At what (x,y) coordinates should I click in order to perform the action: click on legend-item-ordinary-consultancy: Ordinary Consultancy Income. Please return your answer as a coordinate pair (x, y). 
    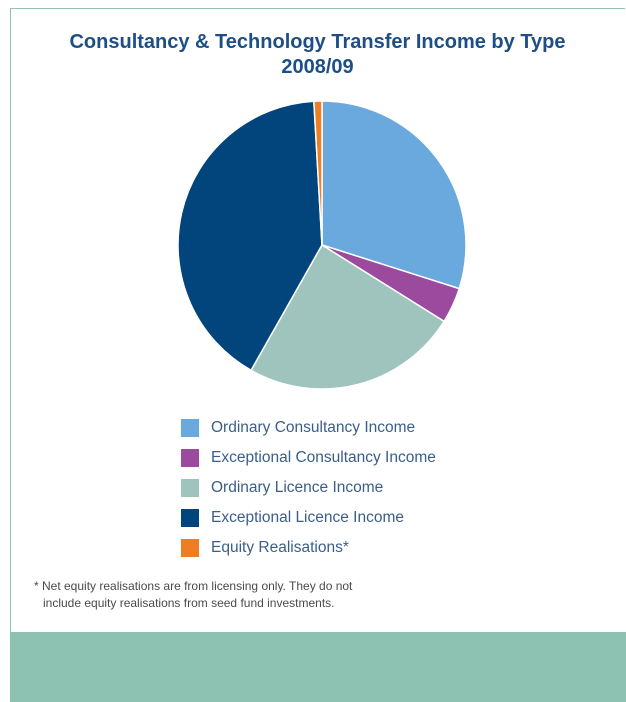
    Looking at the image, I should click on (308, 428).